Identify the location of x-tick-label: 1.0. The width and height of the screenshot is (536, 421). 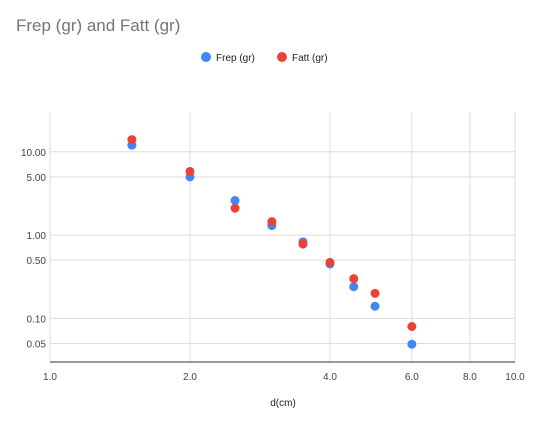
(50, 377).